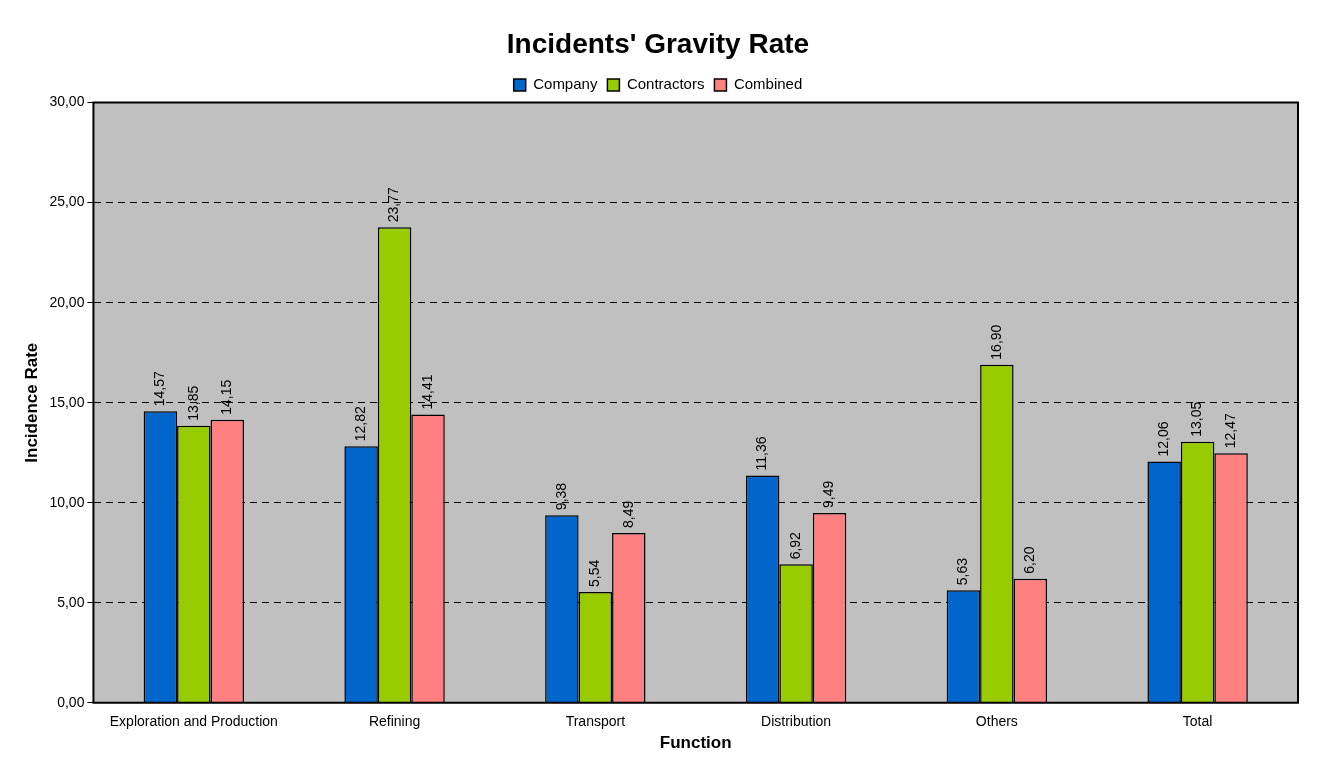  I want to click on y-tick-label: 20,00, so click(67, 301).